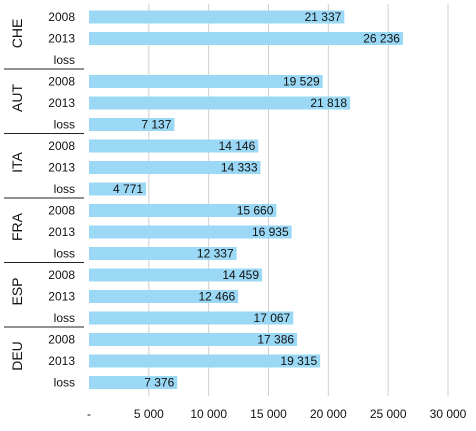 This screenshot has height=431, width=476. I want to click on group-label: FRA, so click(17, 226).